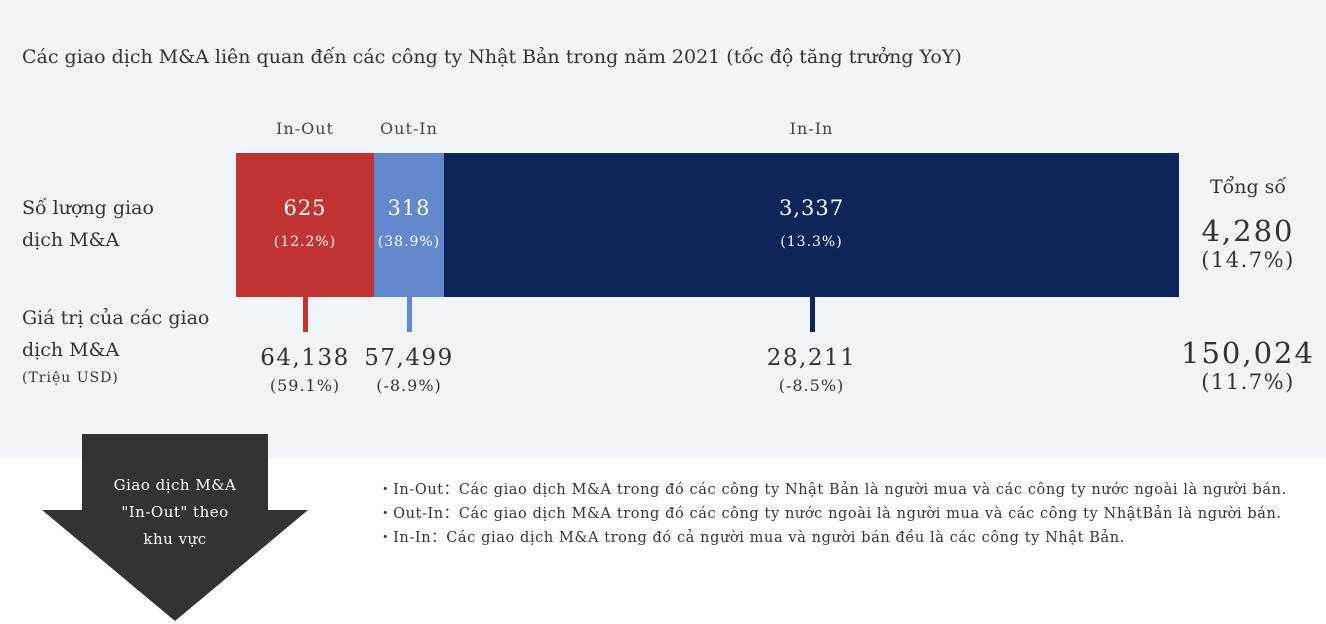 This screenshot has width=1326, height=624. What do you see at coordinates (305, 358) in the screenshot?
I see `value-amount-in-out: 64,138` at bounding box center [305, 358].